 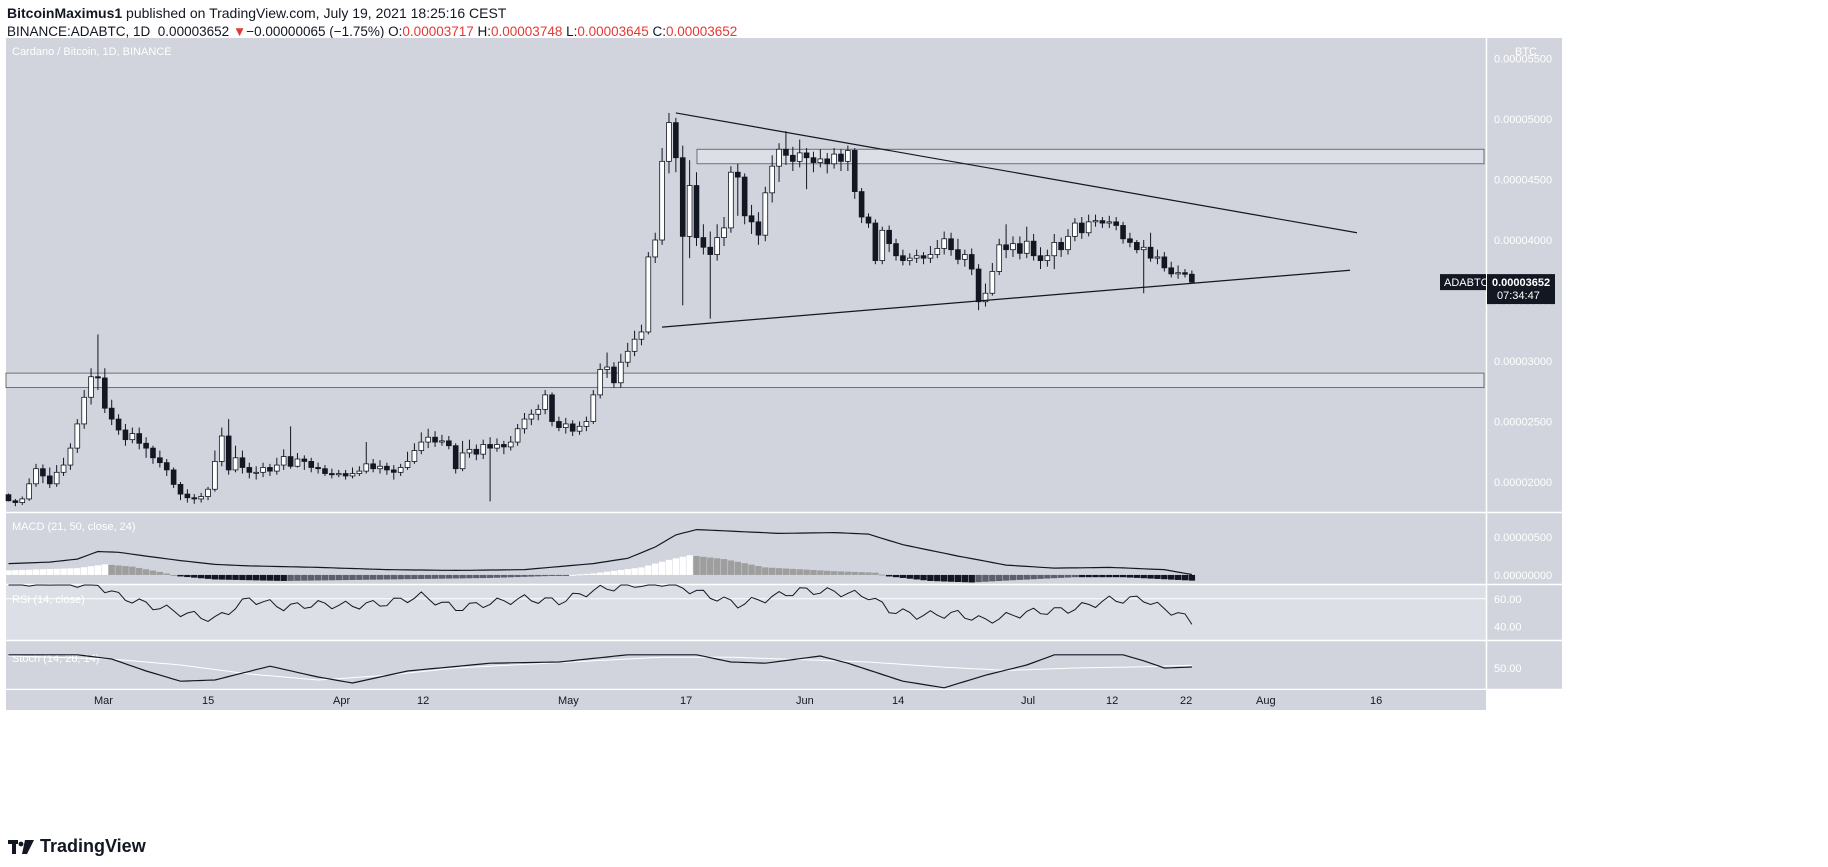 I want to click on macd-label: MACD (21, 50, close, 24), so click(x=74, y=527).